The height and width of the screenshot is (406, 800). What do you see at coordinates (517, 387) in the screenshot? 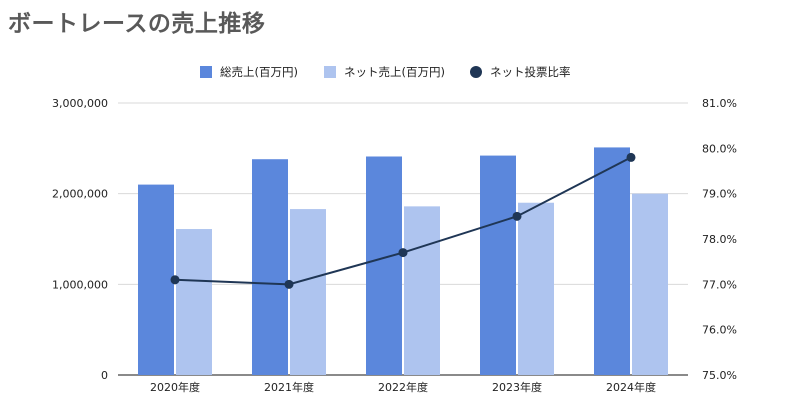
I see `x-tick-label: 2023年度` at bounding box center [517, 387].